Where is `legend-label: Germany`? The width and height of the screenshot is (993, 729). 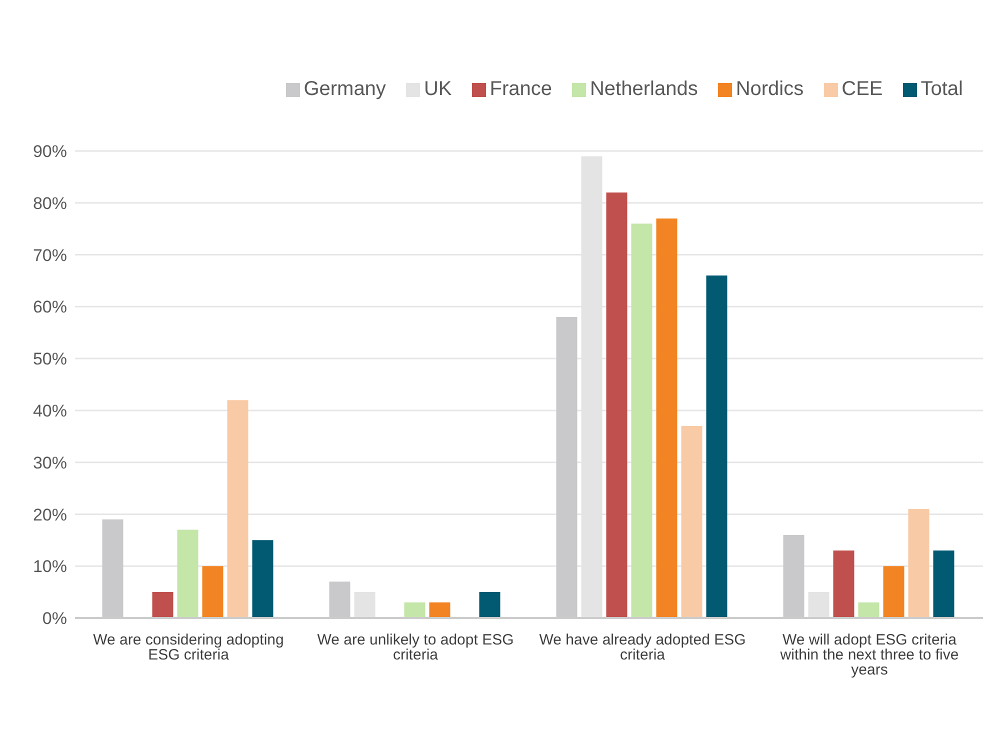 legend-label: Germany is located at coordinates (345, 89).